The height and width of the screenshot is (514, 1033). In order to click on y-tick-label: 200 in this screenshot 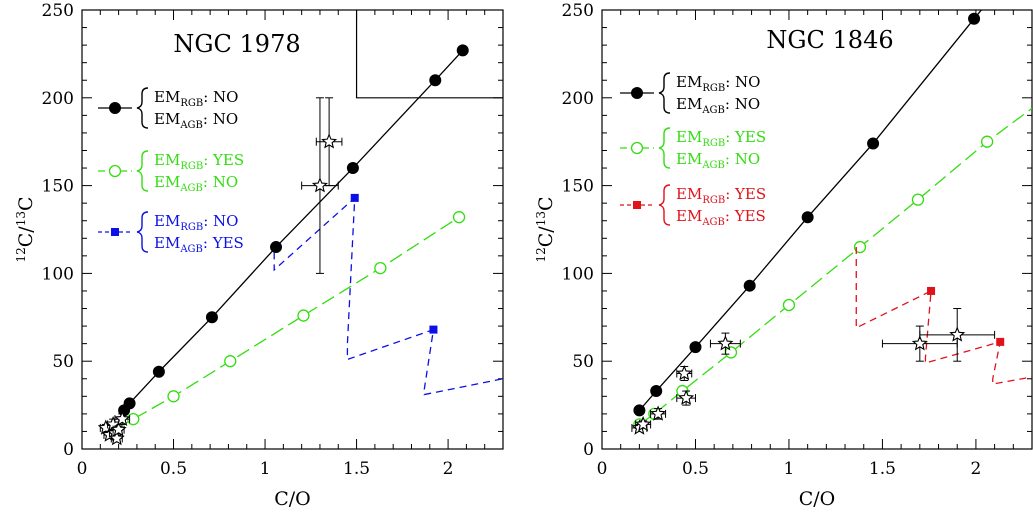, I will do `click(578, 99)`.